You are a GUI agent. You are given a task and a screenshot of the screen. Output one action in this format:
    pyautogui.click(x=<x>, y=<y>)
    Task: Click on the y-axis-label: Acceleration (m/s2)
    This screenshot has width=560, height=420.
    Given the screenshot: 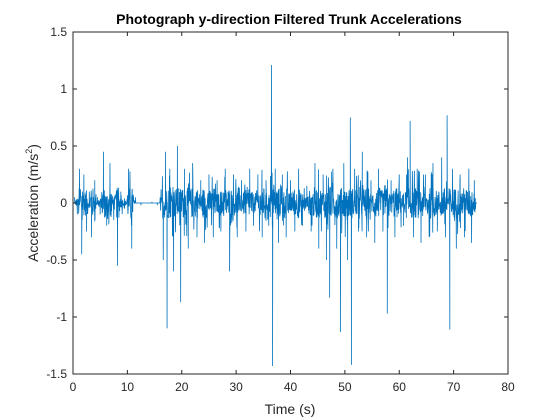 What is the action you would take?
    pyautogui.click(x=32, y=203)
    